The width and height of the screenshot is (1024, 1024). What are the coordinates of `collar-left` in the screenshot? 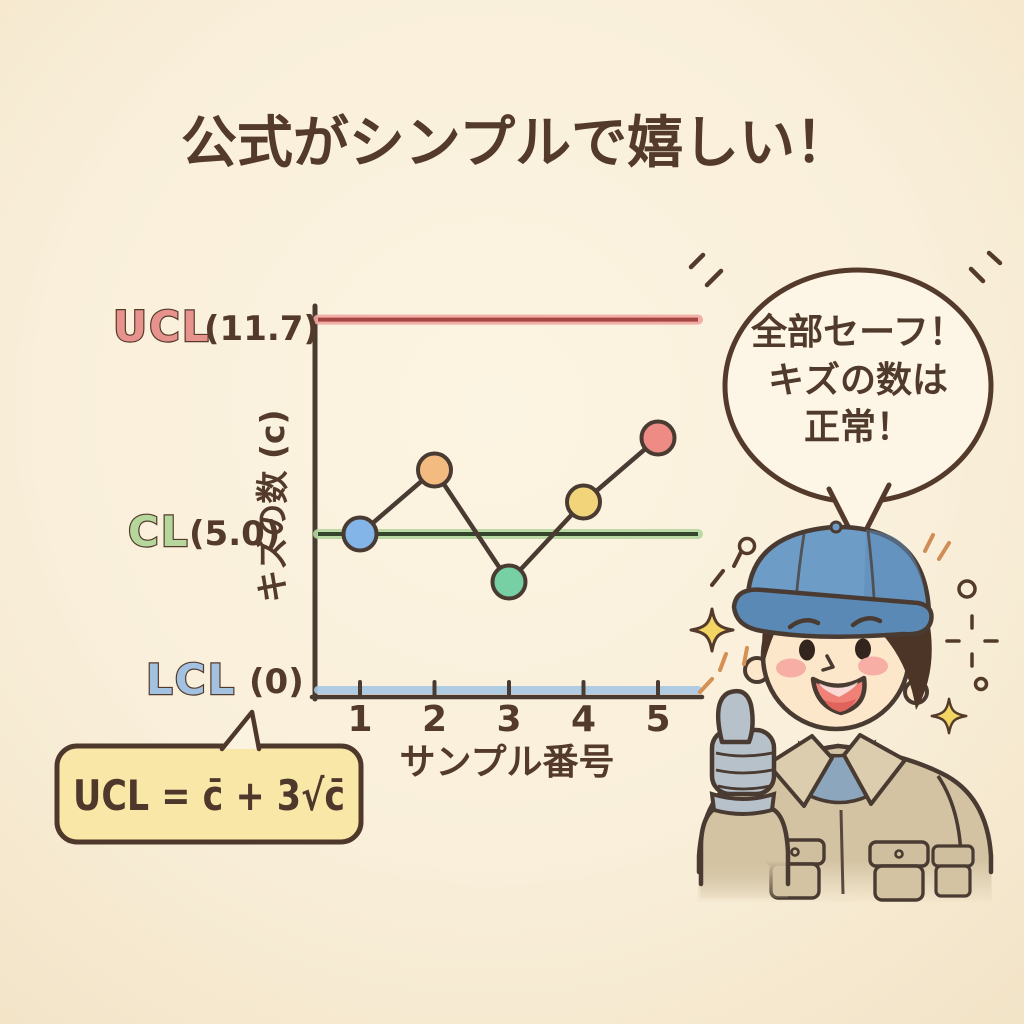 It's located at (800, 771).